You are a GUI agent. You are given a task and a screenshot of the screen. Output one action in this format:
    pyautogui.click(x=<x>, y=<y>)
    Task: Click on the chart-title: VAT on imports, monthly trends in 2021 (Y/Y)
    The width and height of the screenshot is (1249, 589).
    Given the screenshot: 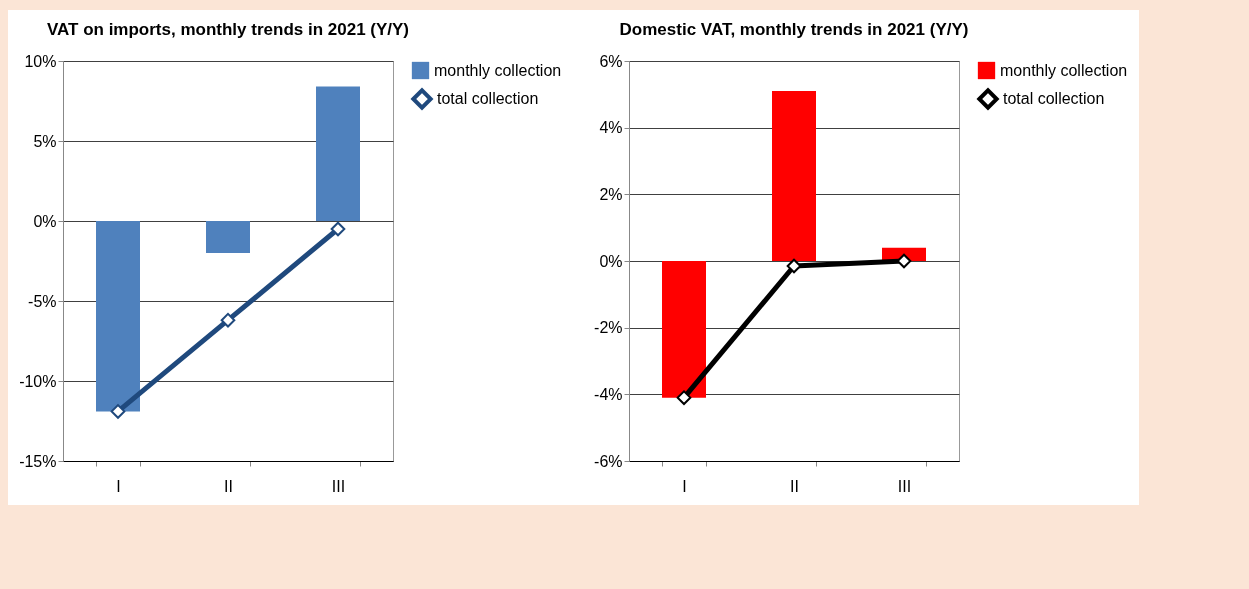 What is the action you would take?
    pyautogui.click(x=228, y=29)
    